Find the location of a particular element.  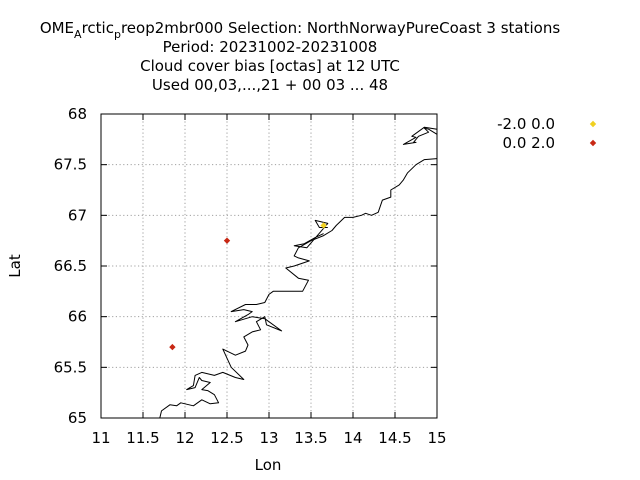

x-tick-label: 12 is located at coordinates (184, 438).